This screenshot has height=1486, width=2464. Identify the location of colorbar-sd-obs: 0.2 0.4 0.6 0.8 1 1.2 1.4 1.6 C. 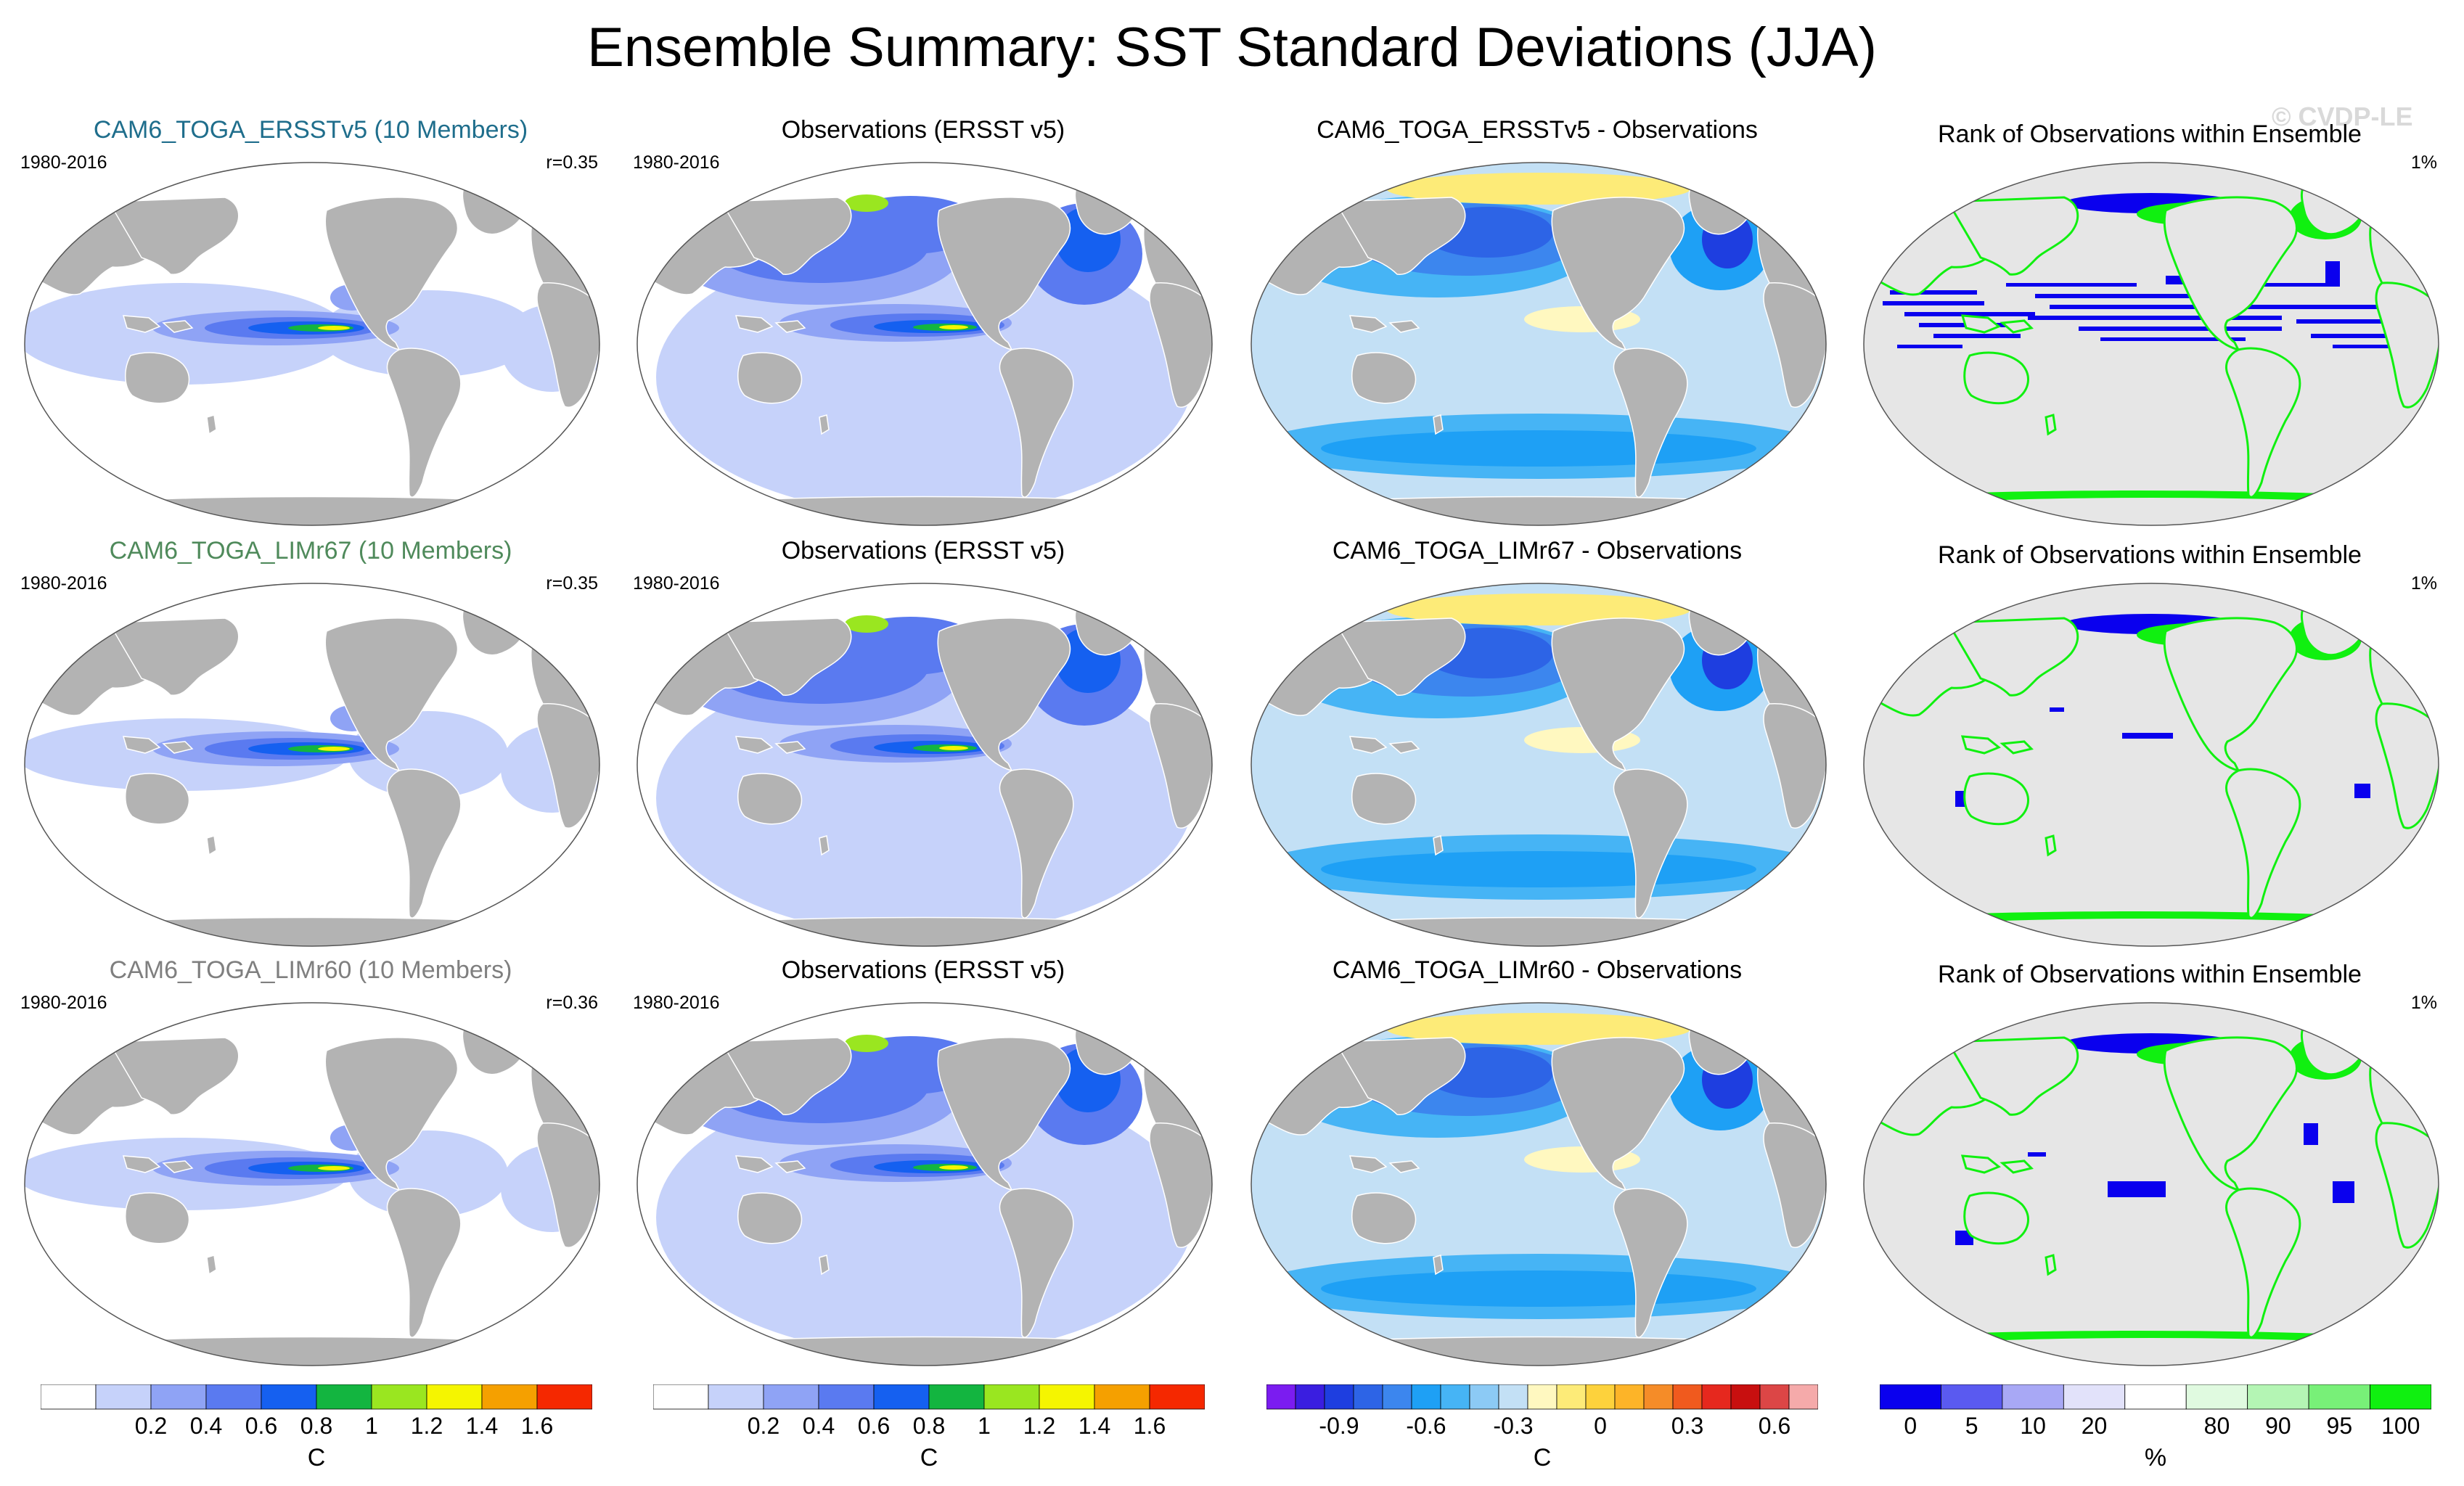
(929, 1427).